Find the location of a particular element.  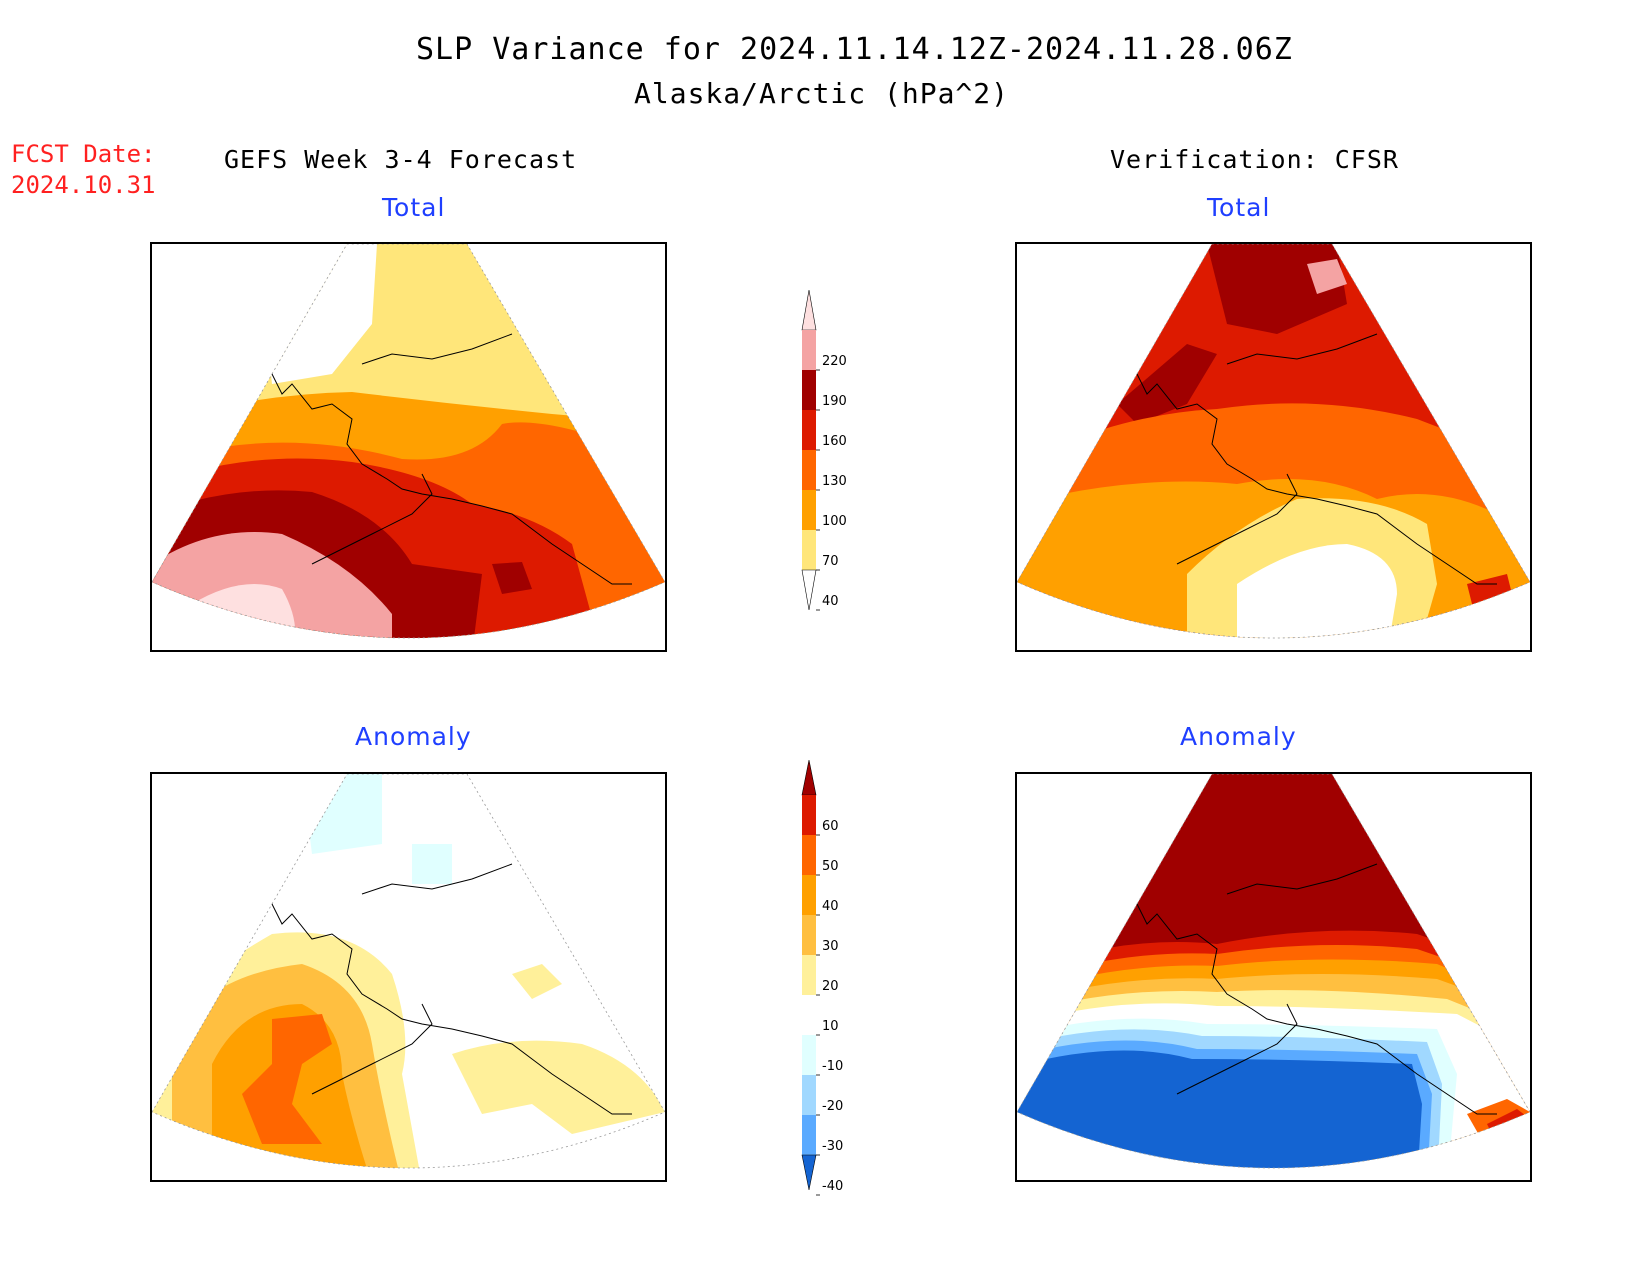

colorbar-anomaly-label: 30 is located at coordinates (830, 946).